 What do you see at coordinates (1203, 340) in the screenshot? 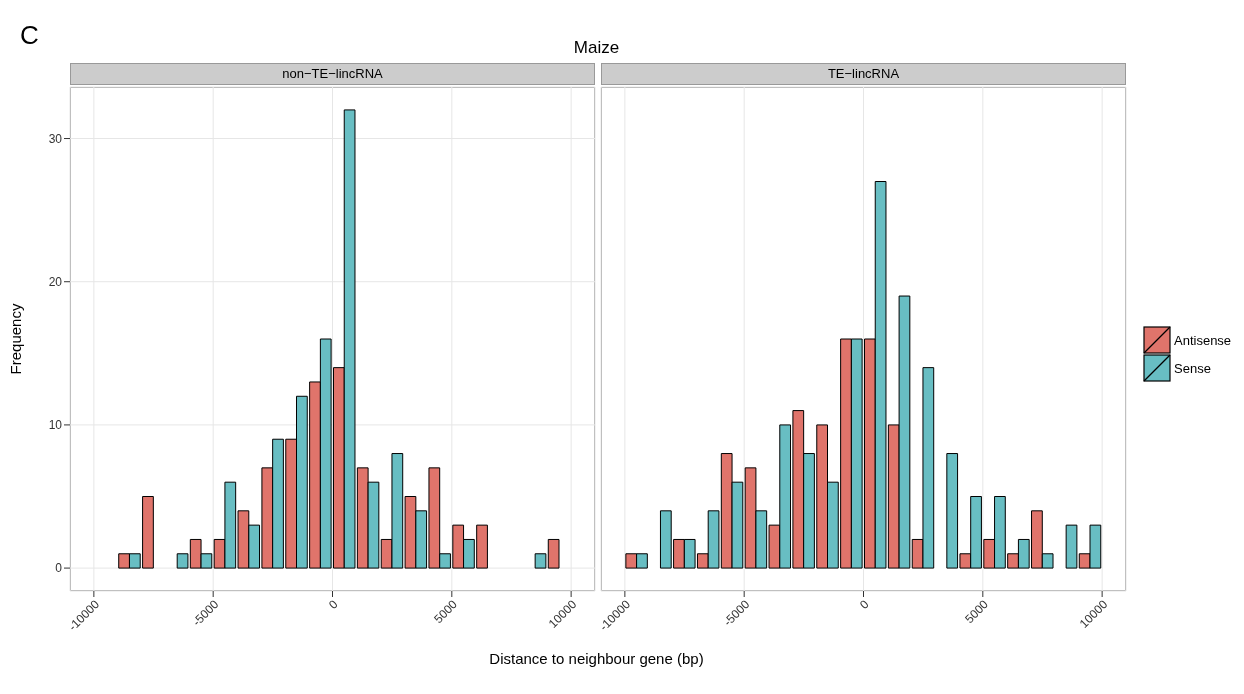
I see `legend-label: Antisense` at bounding box center [1203, 340].